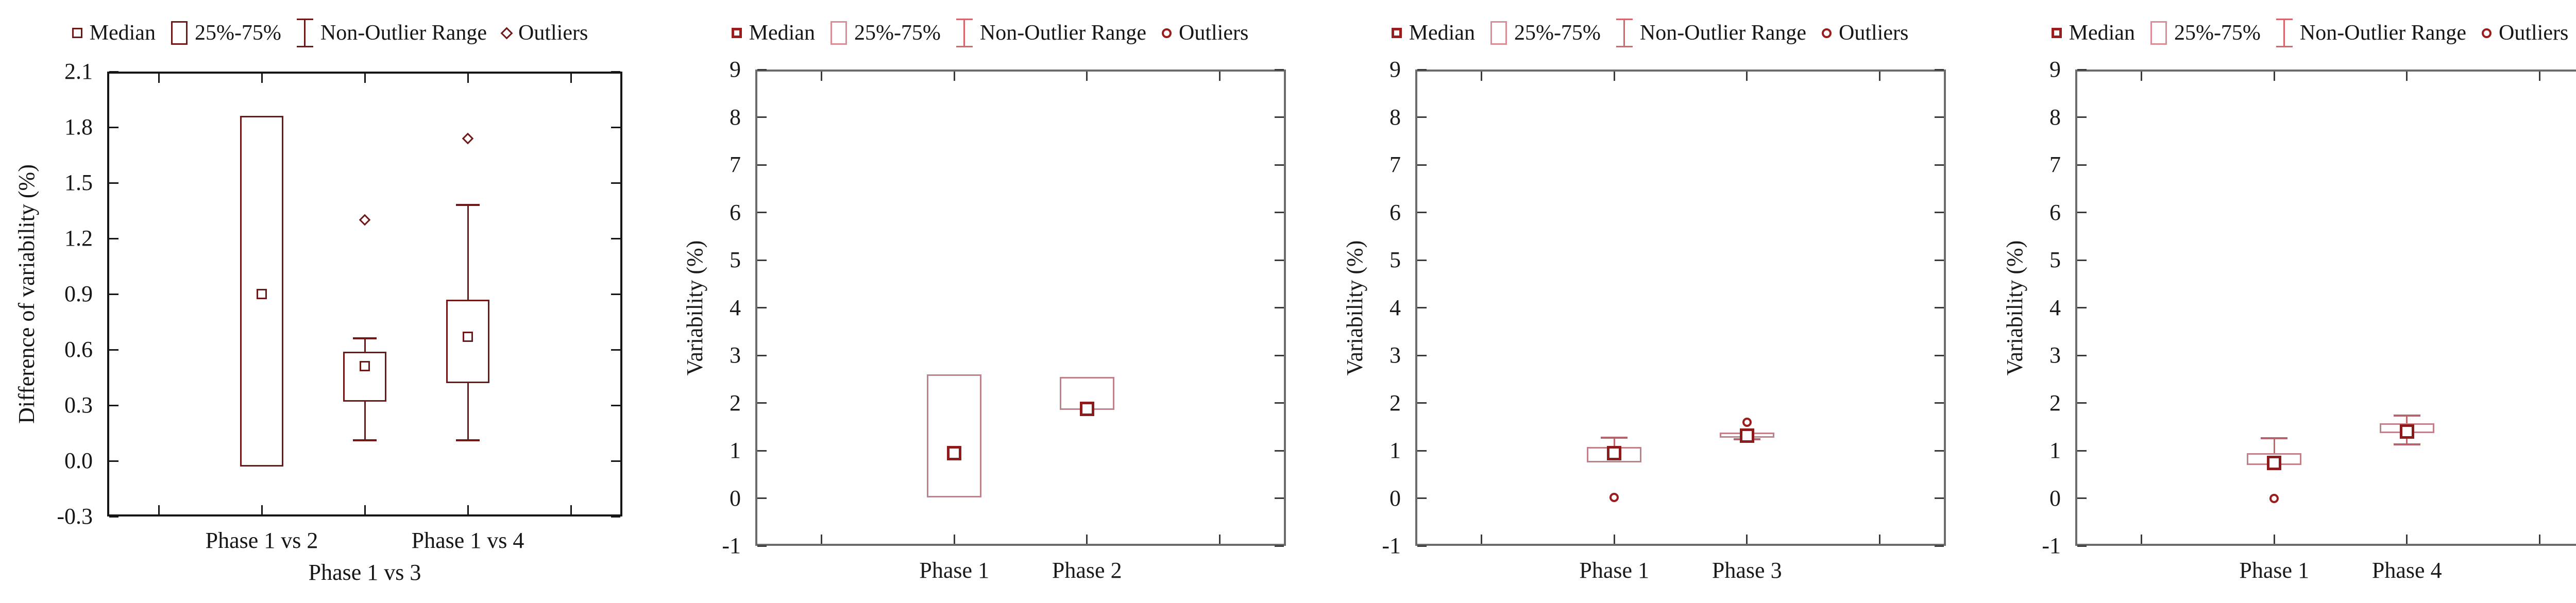 This screenshot has width=2576, height=603. I want to click on y-tick-label: 3, so click(2055, 355).